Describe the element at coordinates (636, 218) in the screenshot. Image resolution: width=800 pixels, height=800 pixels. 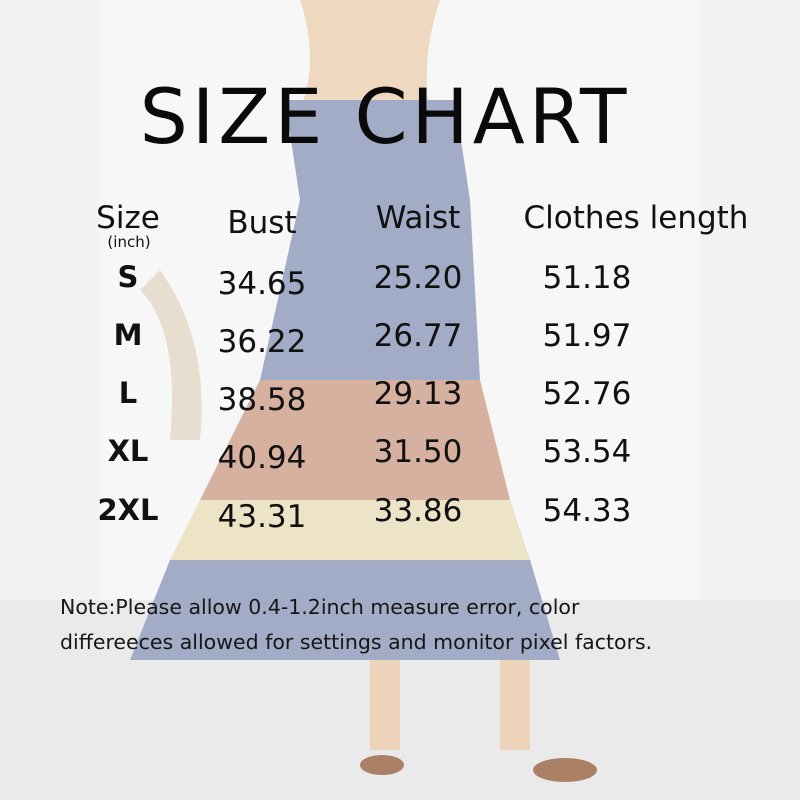
I see `header-clothes-length: Clothes length` at that location.